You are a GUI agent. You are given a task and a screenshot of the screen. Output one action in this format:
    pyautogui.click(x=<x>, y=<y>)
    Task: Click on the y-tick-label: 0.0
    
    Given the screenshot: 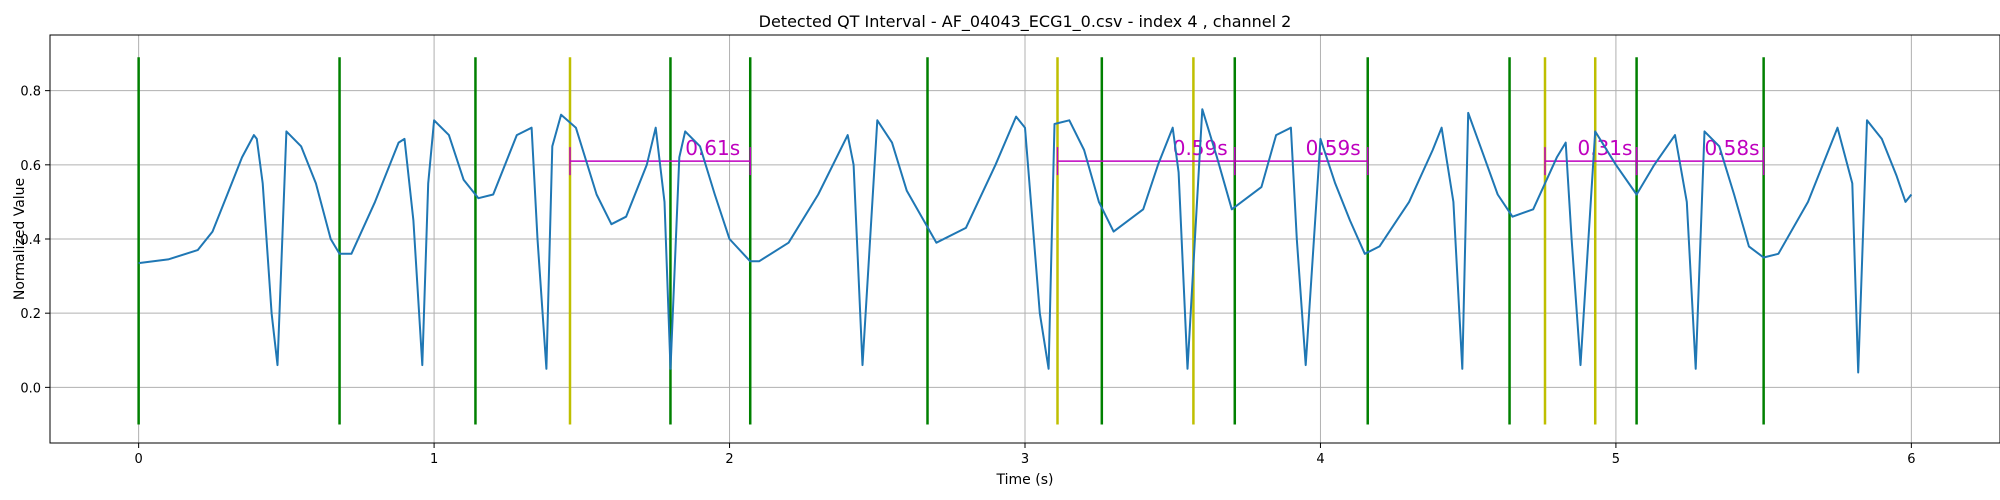 What is the action you would take?
    pyautogui.click(x=30, y=388)
    